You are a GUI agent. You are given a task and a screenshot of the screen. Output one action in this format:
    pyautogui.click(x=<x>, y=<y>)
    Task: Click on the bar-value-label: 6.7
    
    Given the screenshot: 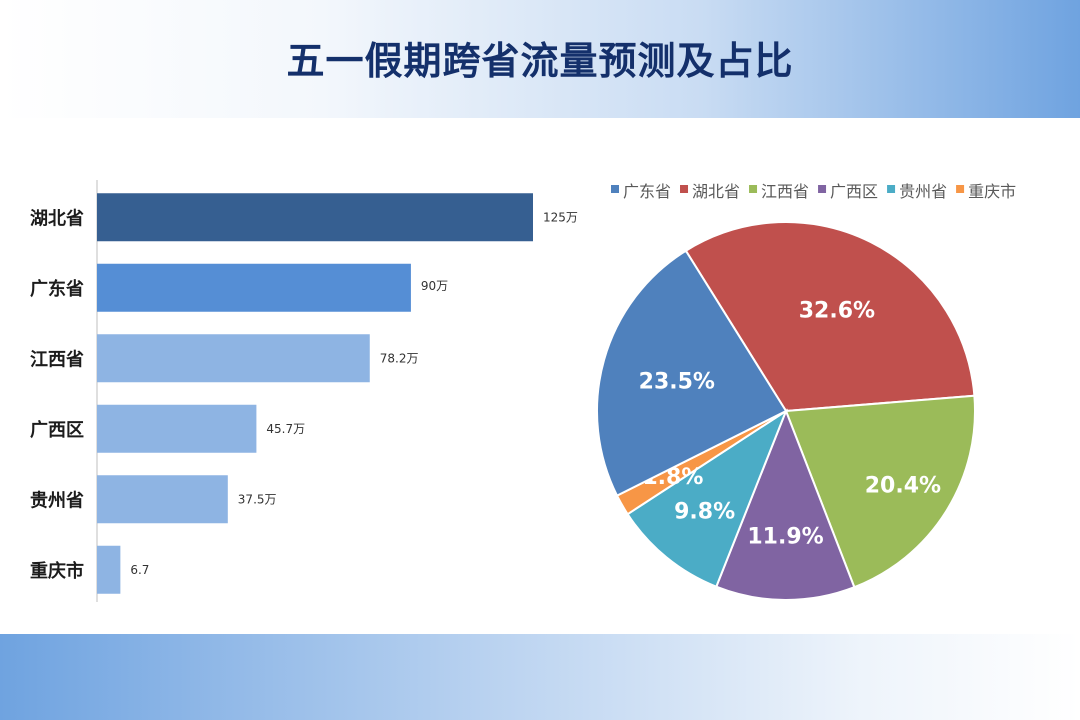 What is the action you would take?
    pyautogui.click(x=139, y=570)
    